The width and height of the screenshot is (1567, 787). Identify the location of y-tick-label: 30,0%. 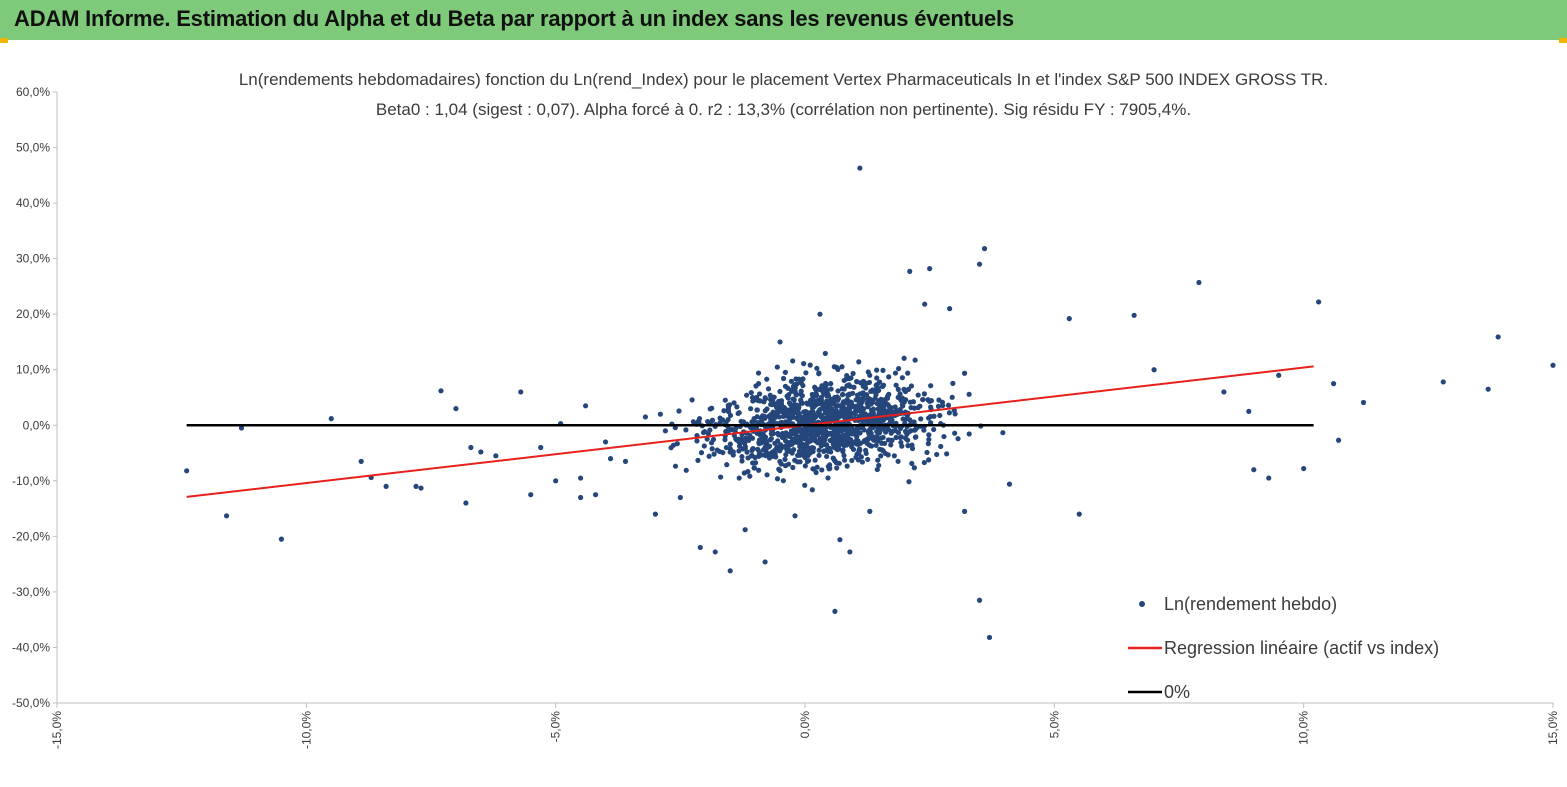
(33, 259).